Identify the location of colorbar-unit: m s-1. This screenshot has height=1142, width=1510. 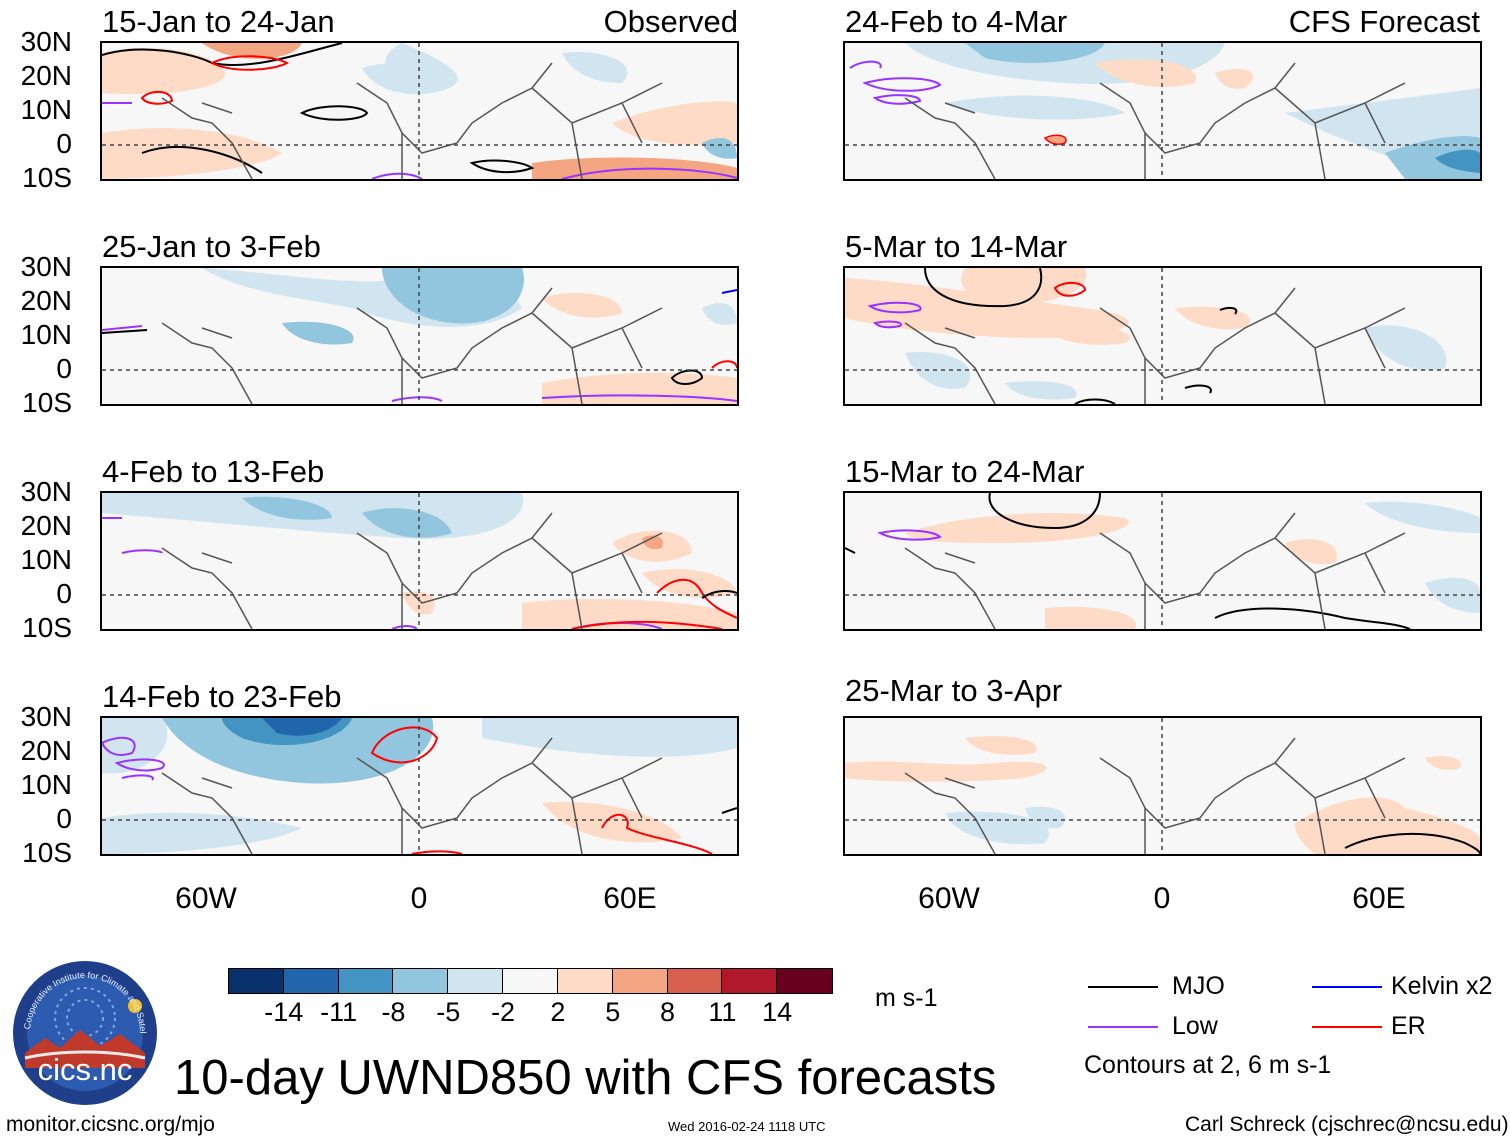
(906, 998).